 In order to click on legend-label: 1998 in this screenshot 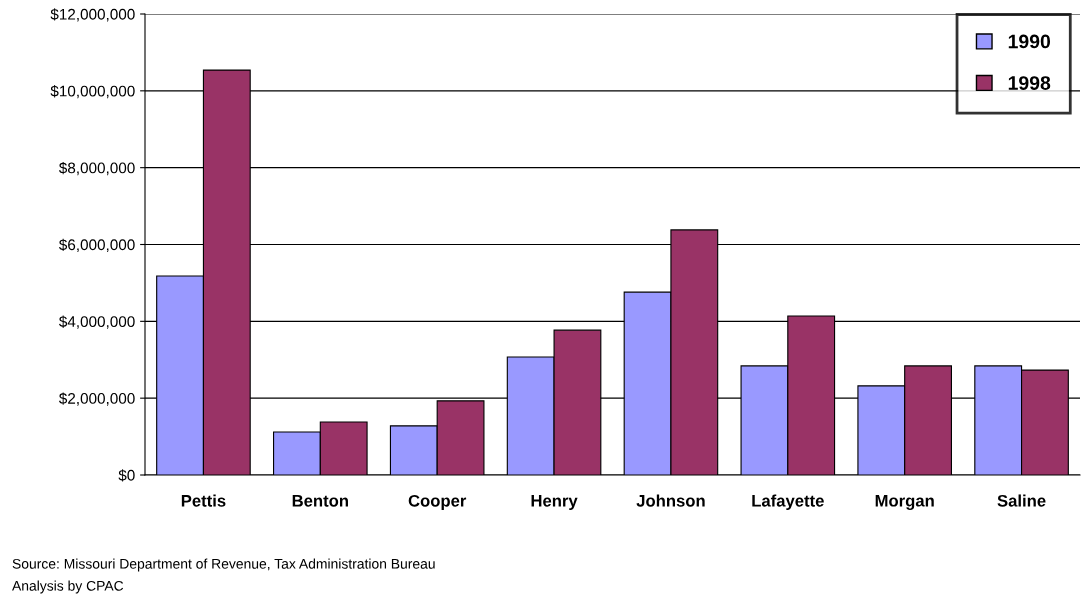, I will do `click(1029, 83)`.